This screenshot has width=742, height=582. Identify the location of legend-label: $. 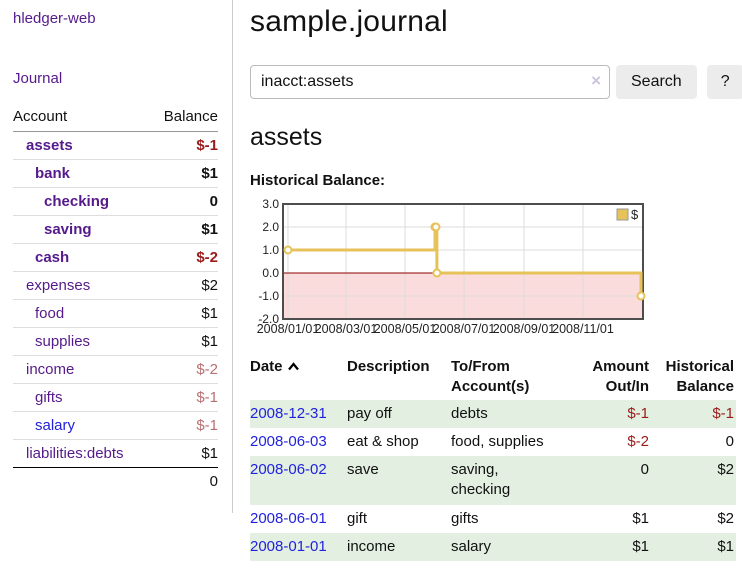
(635, 214).